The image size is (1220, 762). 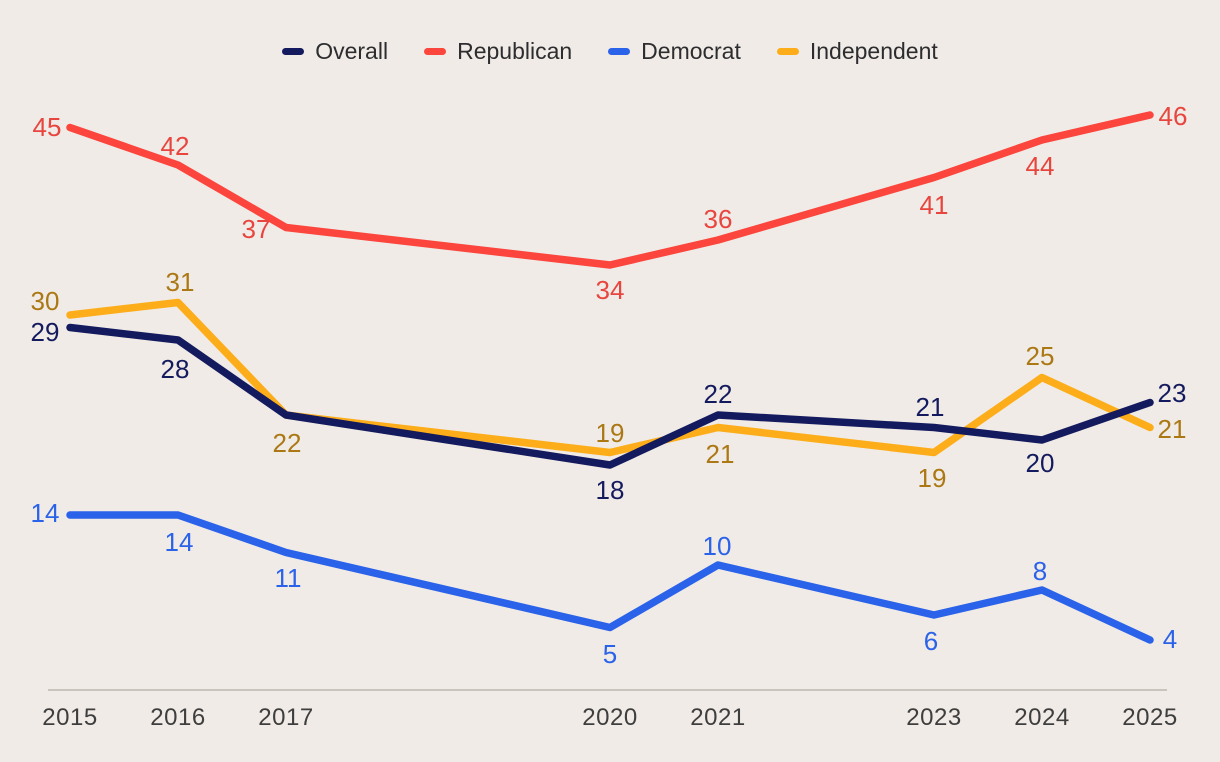 I want to click on legend-item-democrat: Democrat, so click(x=674, y=50).